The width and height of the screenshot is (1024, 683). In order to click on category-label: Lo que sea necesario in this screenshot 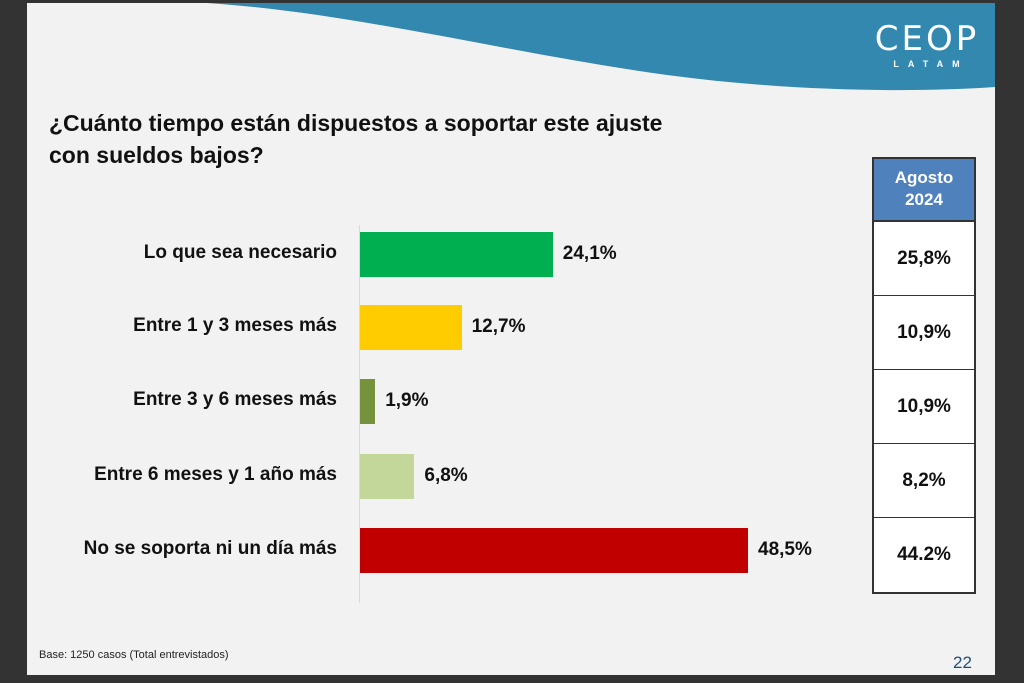, I will do `click(240, 252)`.